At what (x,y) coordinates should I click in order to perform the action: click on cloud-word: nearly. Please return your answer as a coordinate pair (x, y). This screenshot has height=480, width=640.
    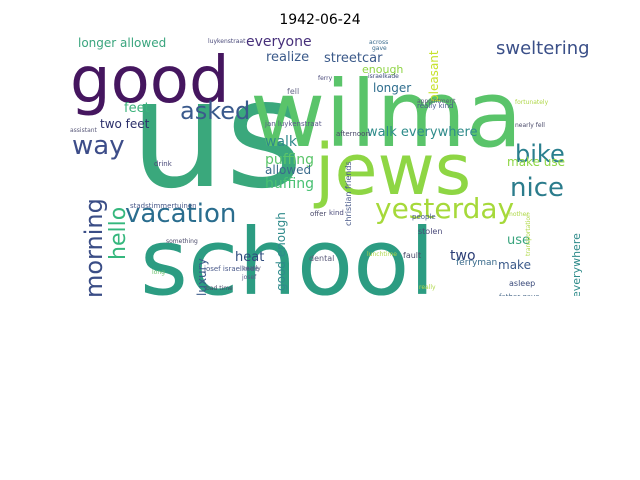
    Looking at the image, I should click on (251, 268).